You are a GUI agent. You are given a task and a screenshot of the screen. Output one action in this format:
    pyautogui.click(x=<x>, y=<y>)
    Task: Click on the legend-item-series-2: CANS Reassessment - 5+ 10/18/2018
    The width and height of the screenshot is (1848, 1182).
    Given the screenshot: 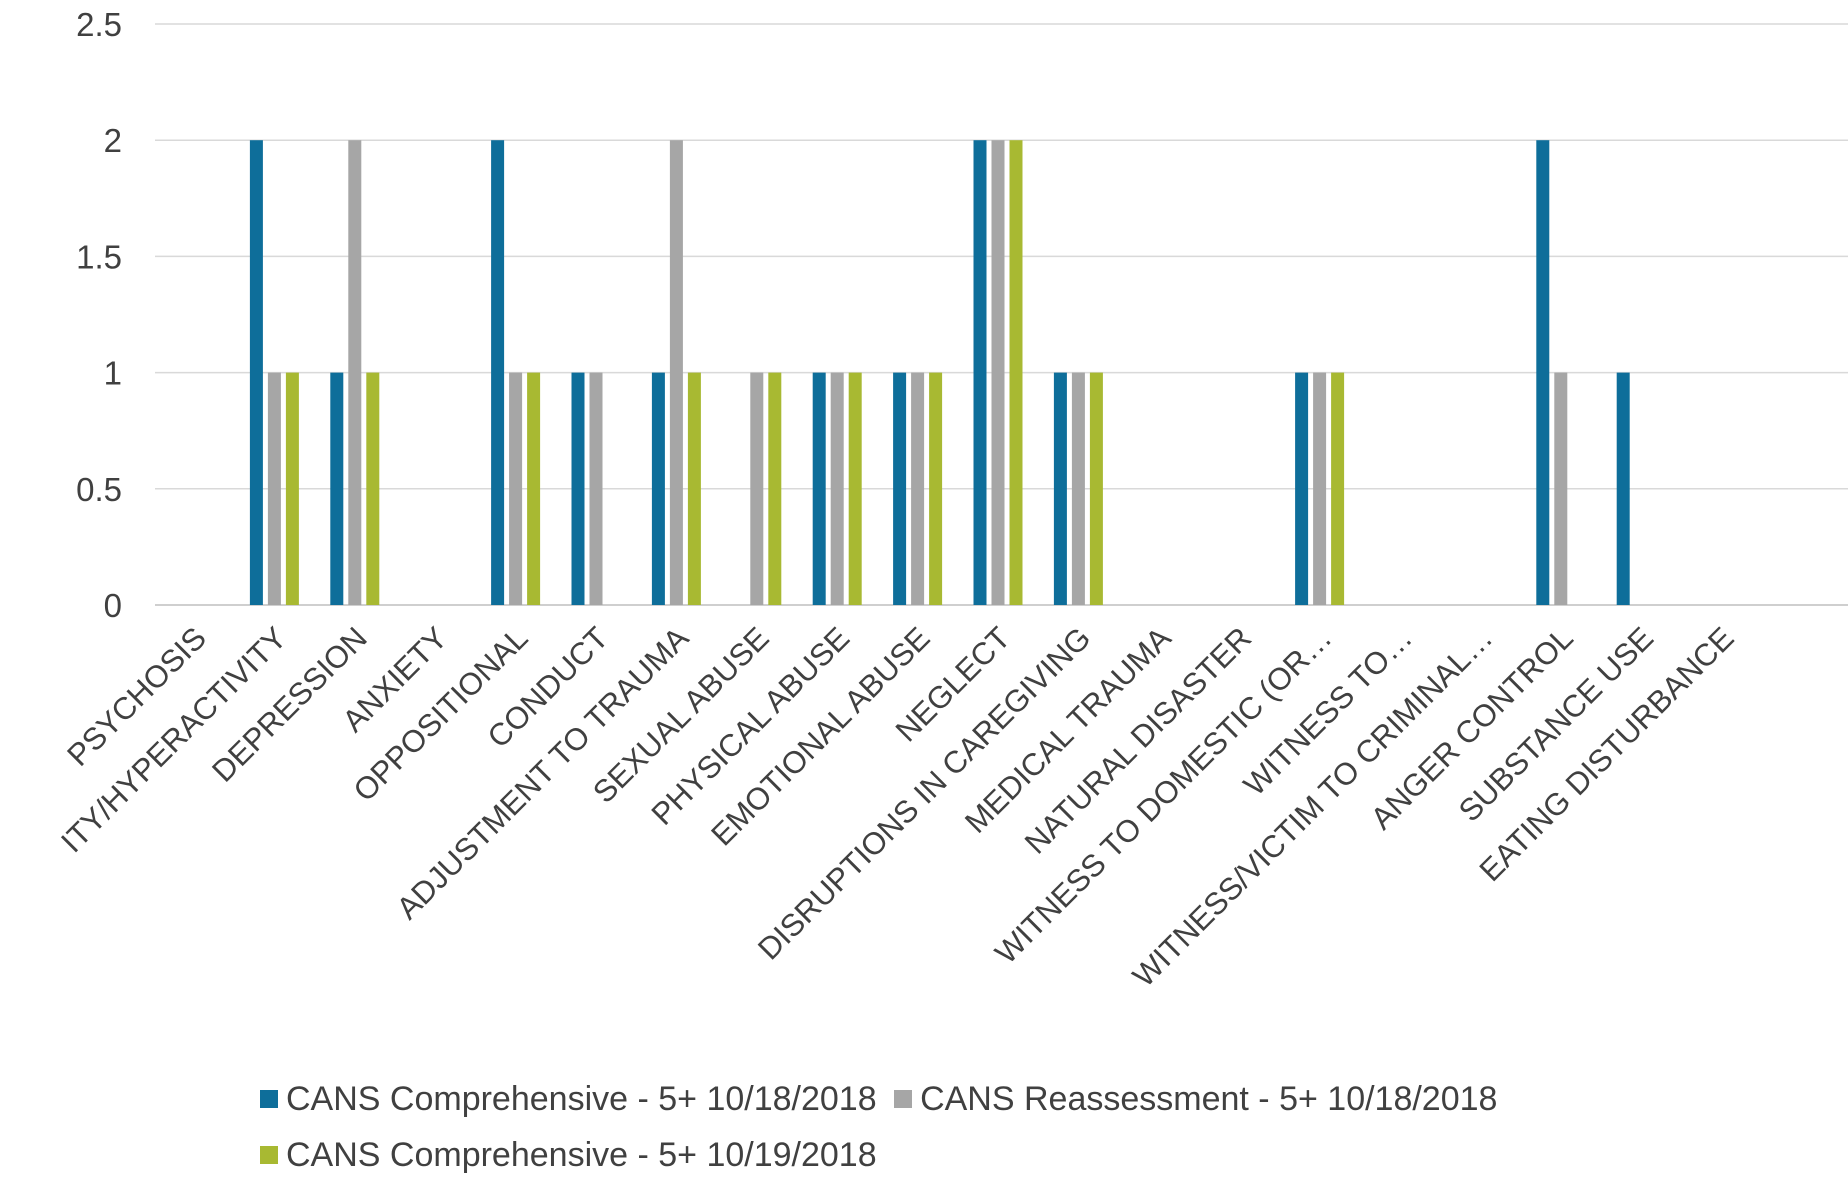 What is the action you would take?
    pyautogui.click(x=1195, y=1099)
    